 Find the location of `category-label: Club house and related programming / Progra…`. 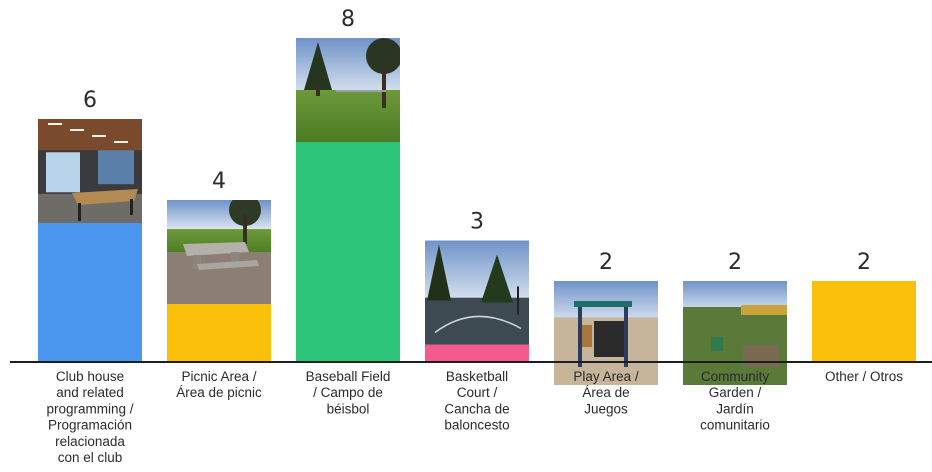

category-label: Club house and related programming / Progra… is located at coordinates (89, 417).